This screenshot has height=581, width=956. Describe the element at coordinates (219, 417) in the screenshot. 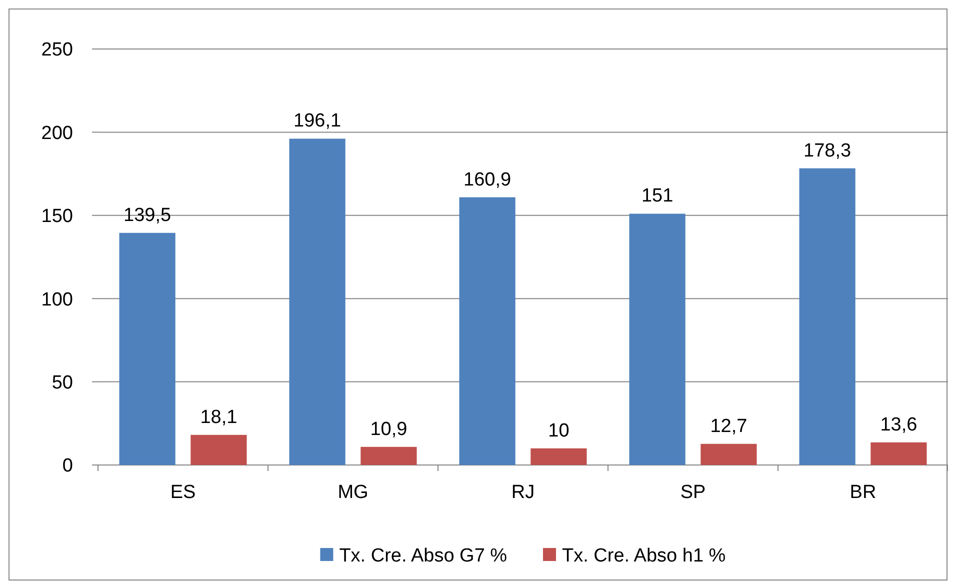

I see `data-label: 18,1` at that location.